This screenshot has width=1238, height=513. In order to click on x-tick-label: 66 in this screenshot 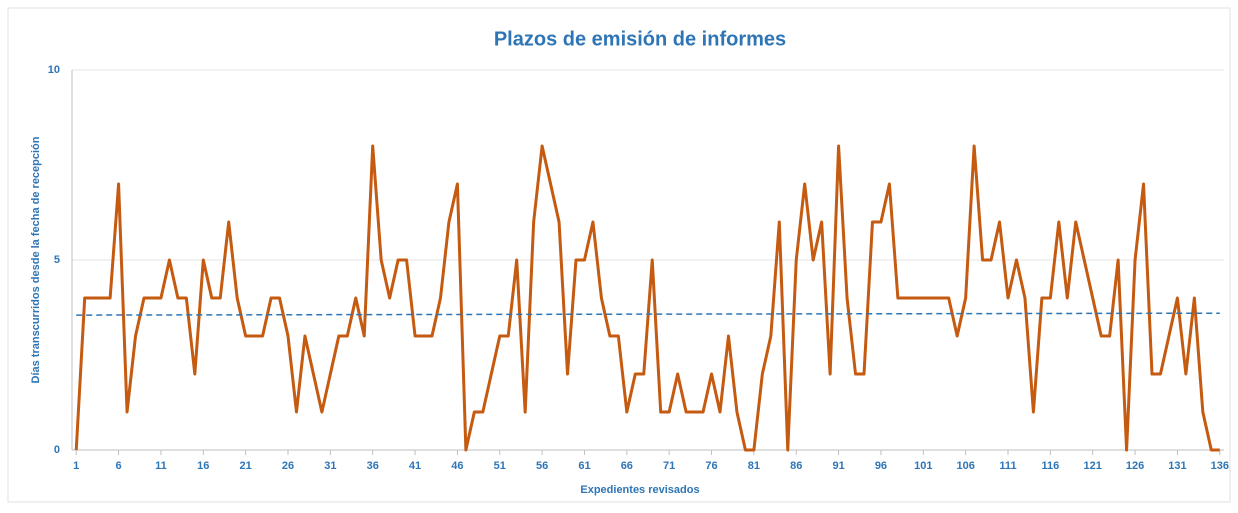, I will do `click(627, 466)`.